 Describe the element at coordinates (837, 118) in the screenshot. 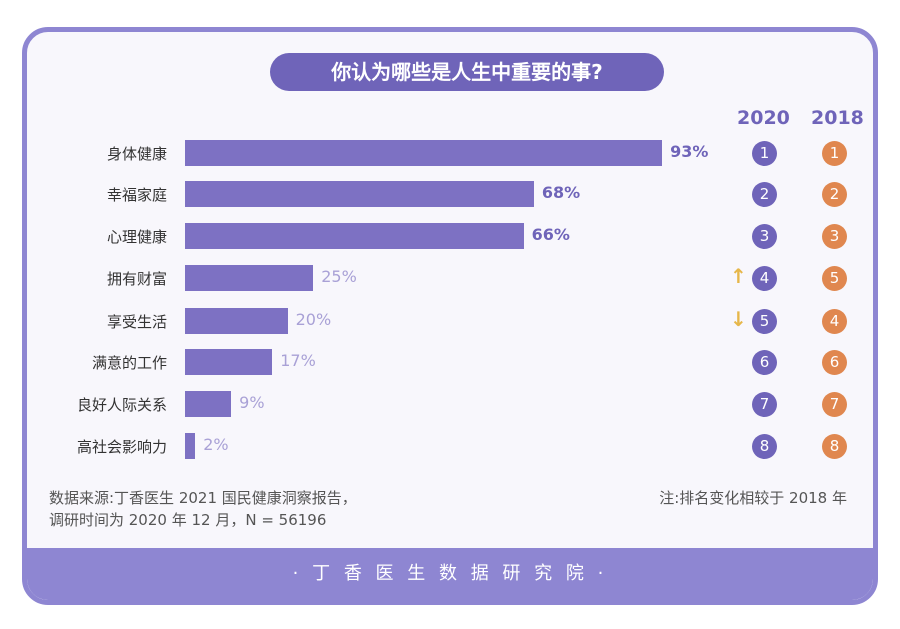

I see `rank-header-2018: 2018` at that location.